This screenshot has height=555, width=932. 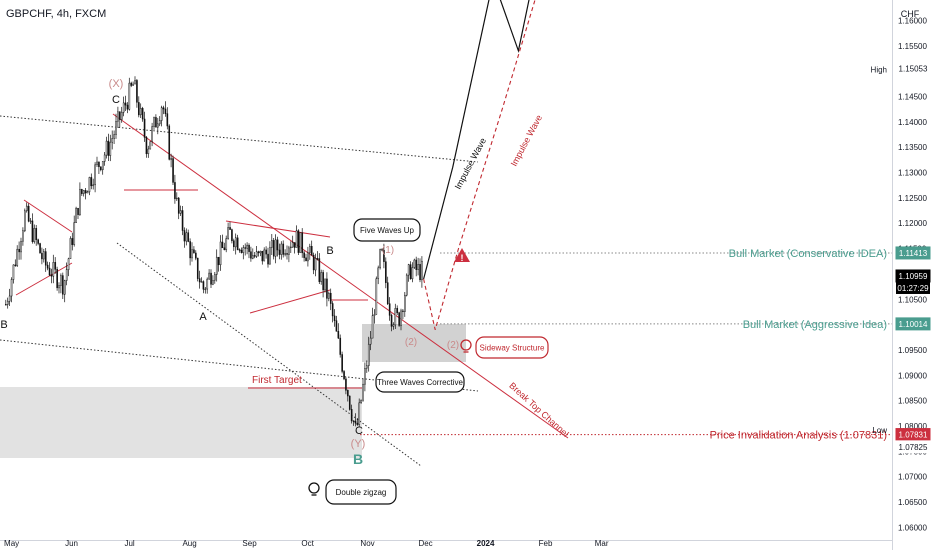 I want to click on projection-red, so click(x=479, y=165).